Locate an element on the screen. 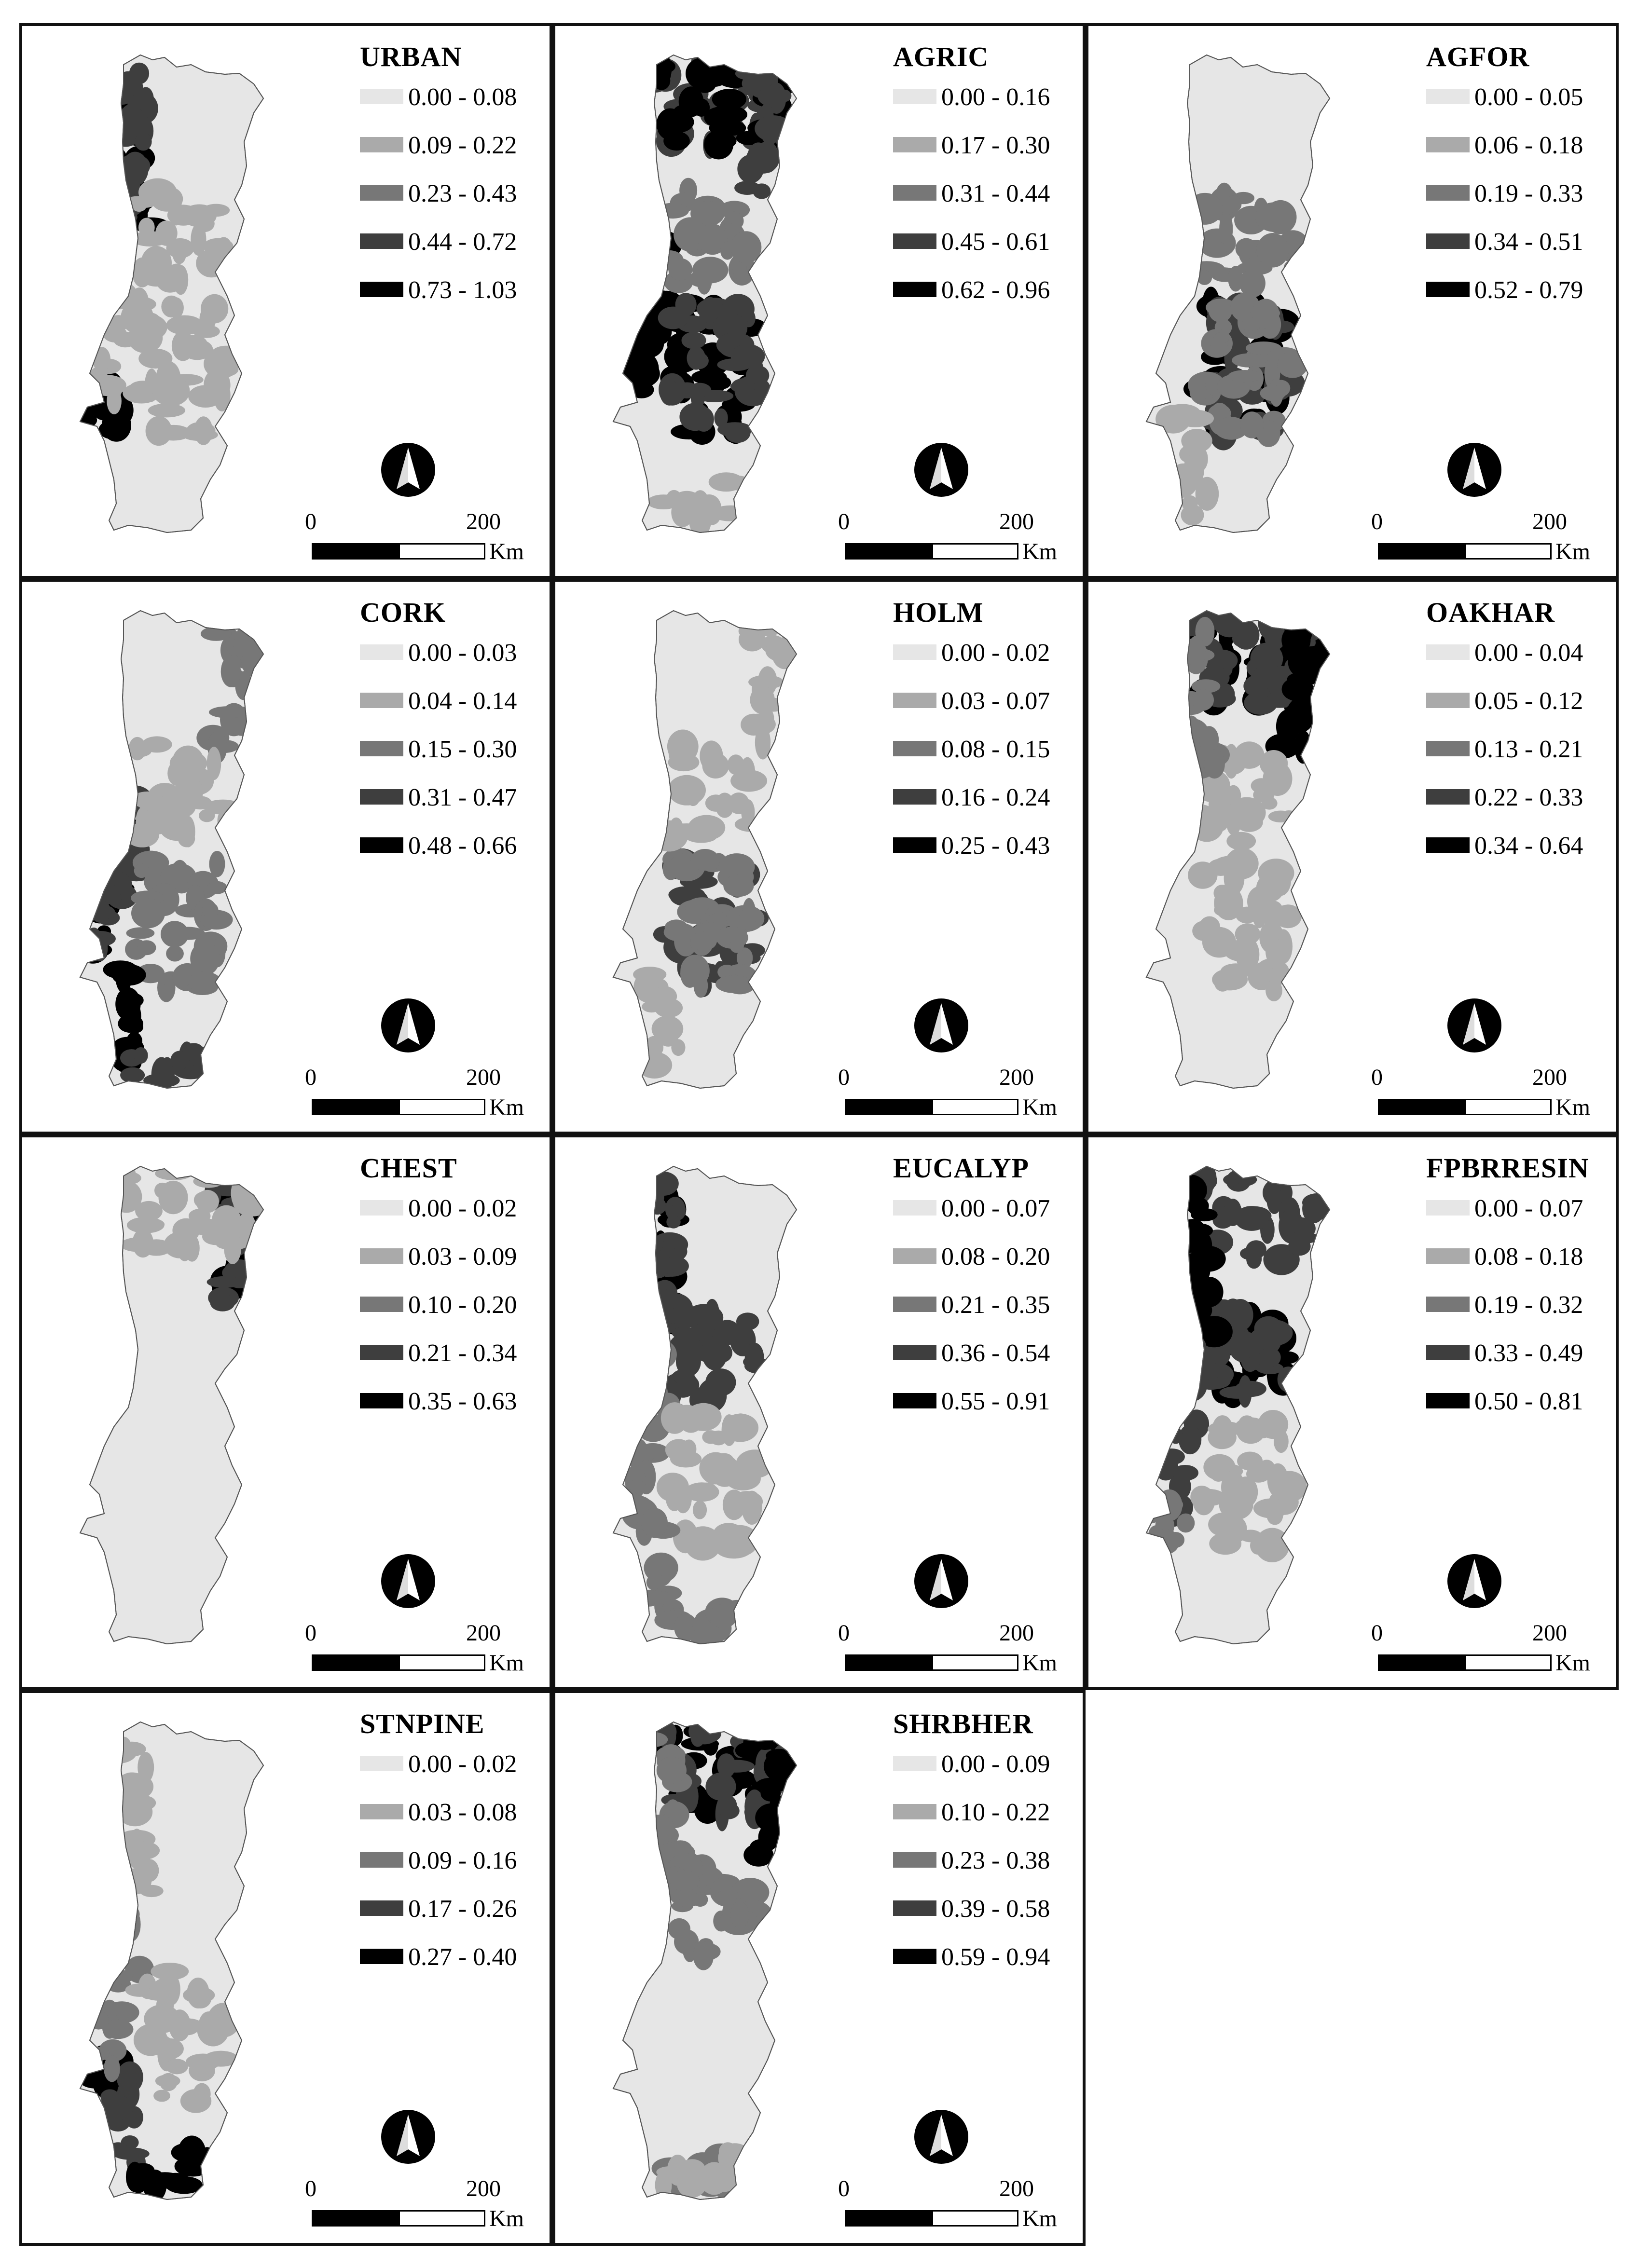 This screenshot has width=1637, height=2268. scale-unit-label: Km is located at coordinates (507, 551).